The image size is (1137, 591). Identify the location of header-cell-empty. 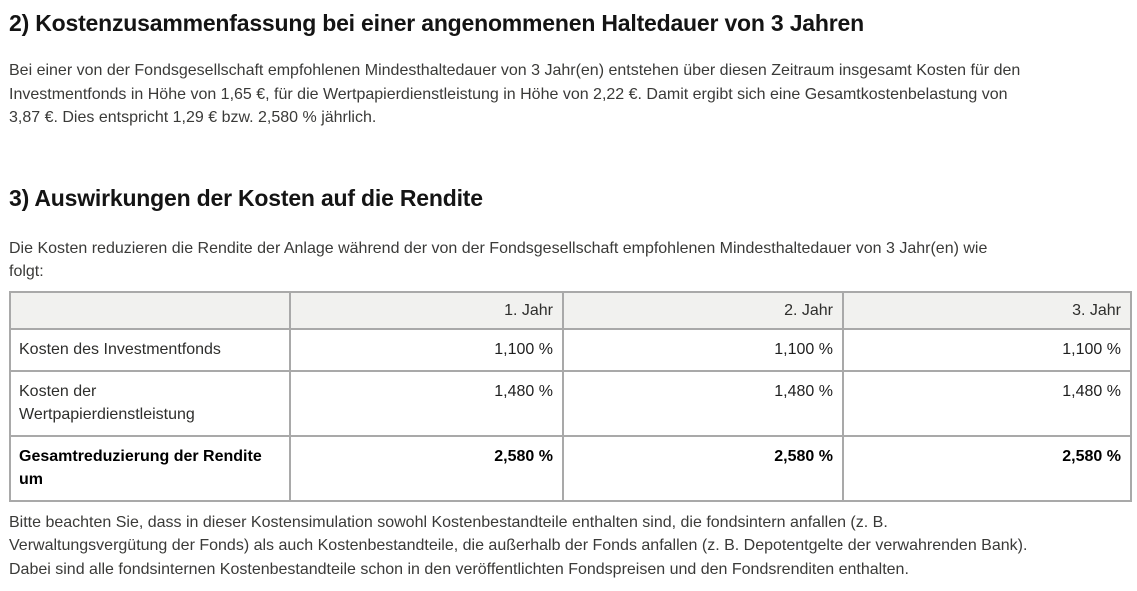
(150, 310).